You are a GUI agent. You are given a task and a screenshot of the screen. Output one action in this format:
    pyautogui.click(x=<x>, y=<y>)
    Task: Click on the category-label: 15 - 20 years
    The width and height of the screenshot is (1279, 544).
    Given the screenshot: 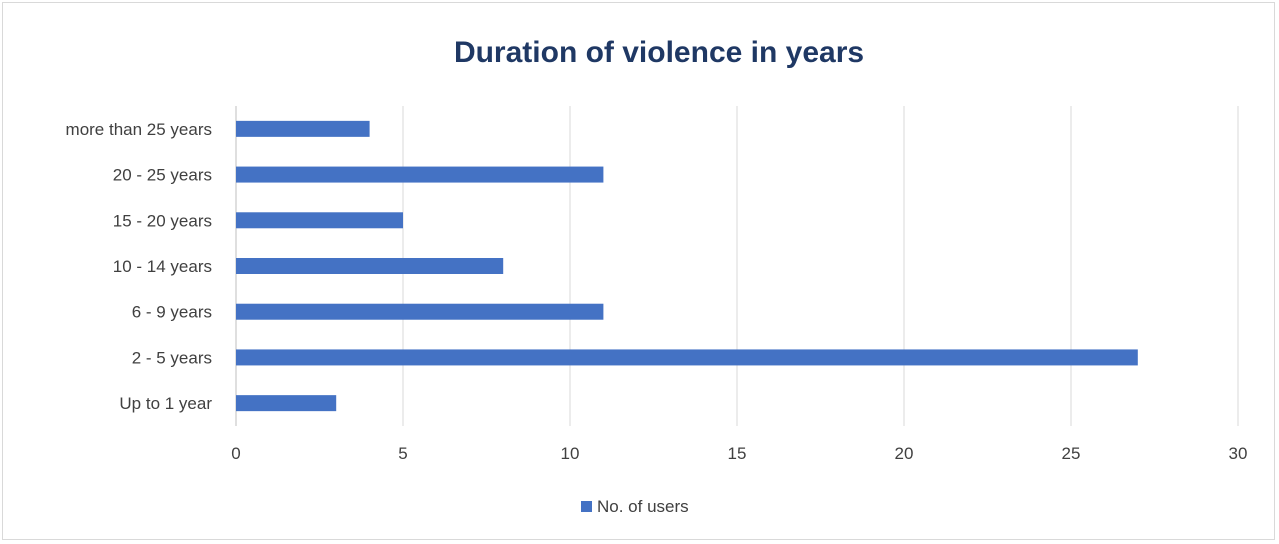 What is the action you would take?
    pyautogui.click(x=162, y=220)
    